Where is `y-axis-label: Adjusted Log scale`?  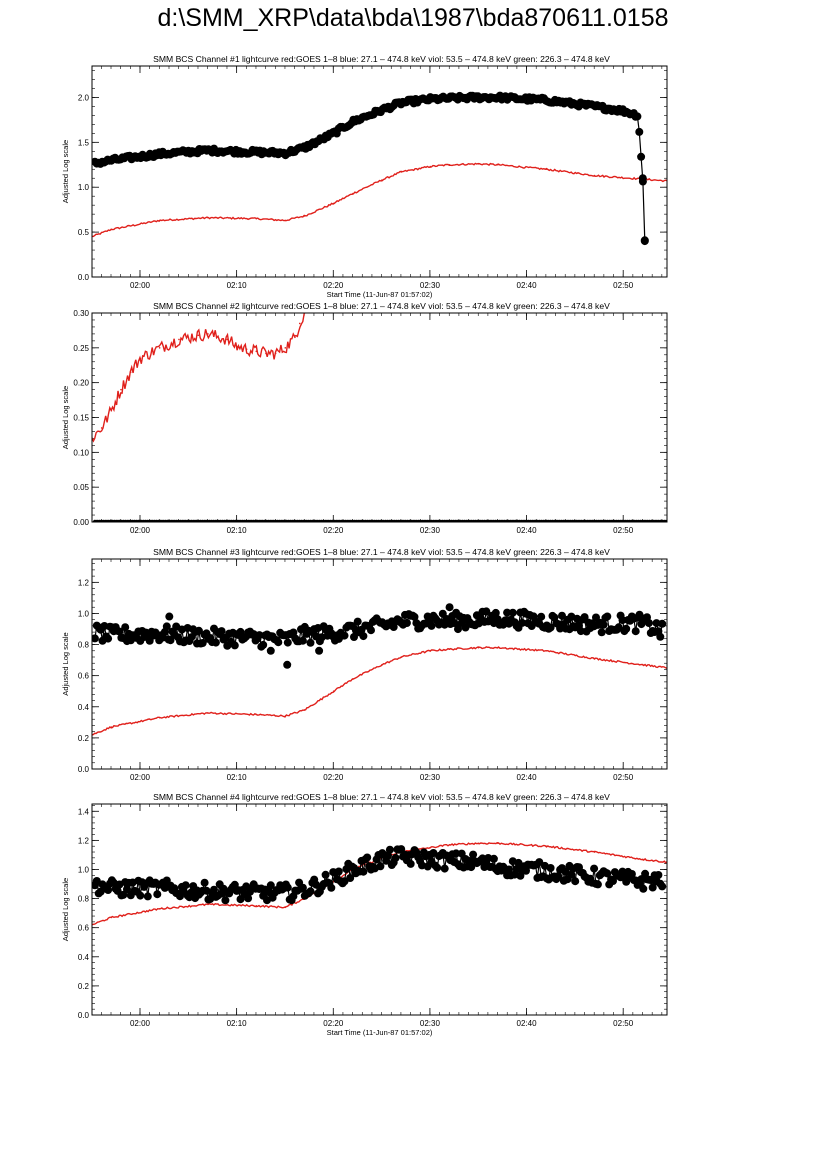 y-axis-label: Adjusted Log scale is located at coordinates (65, 417).